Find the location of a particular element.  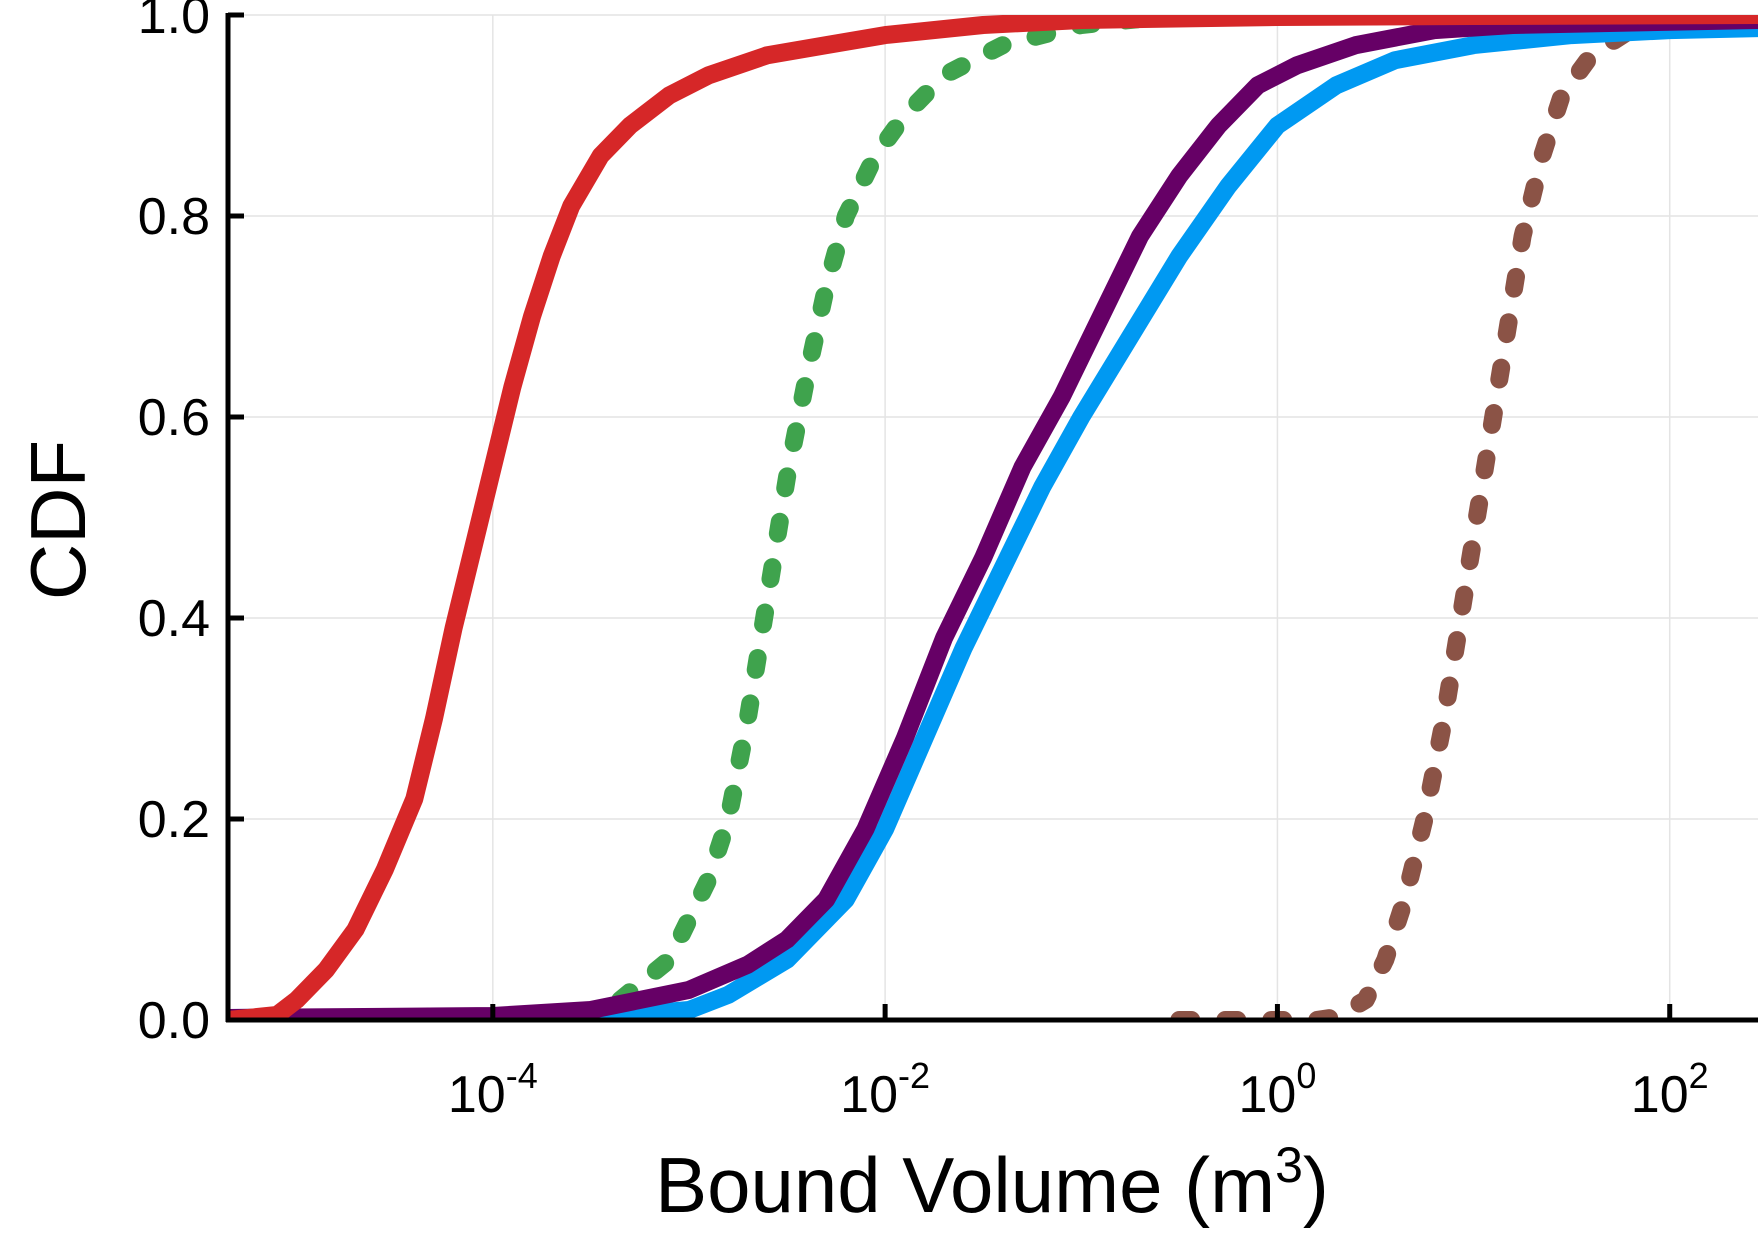

y-tick-label: 0.8 is located at coordinates (174, 217).